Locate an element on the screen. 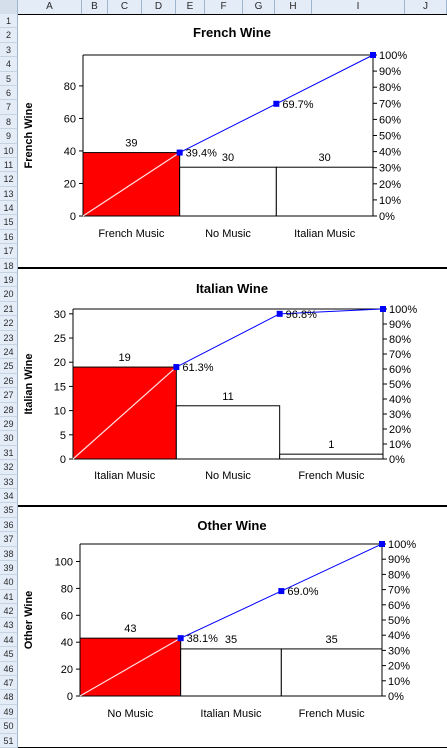 This screenshot has width=447, height=748. row-header-10: 10 is located at coordinates (9, 150).